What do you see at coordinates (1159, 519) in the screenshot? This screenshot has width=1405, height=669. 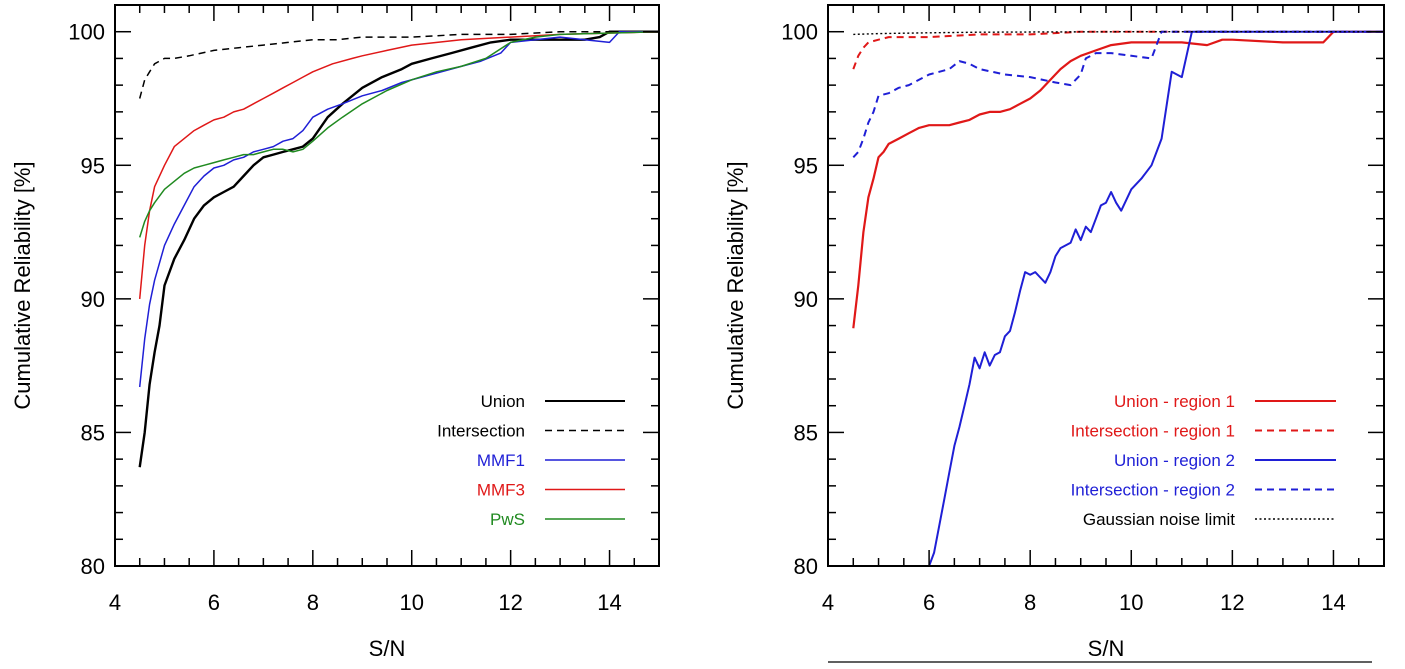 I see `legend-label: Gaussian noise limit` at bounding box center [1159, 519].